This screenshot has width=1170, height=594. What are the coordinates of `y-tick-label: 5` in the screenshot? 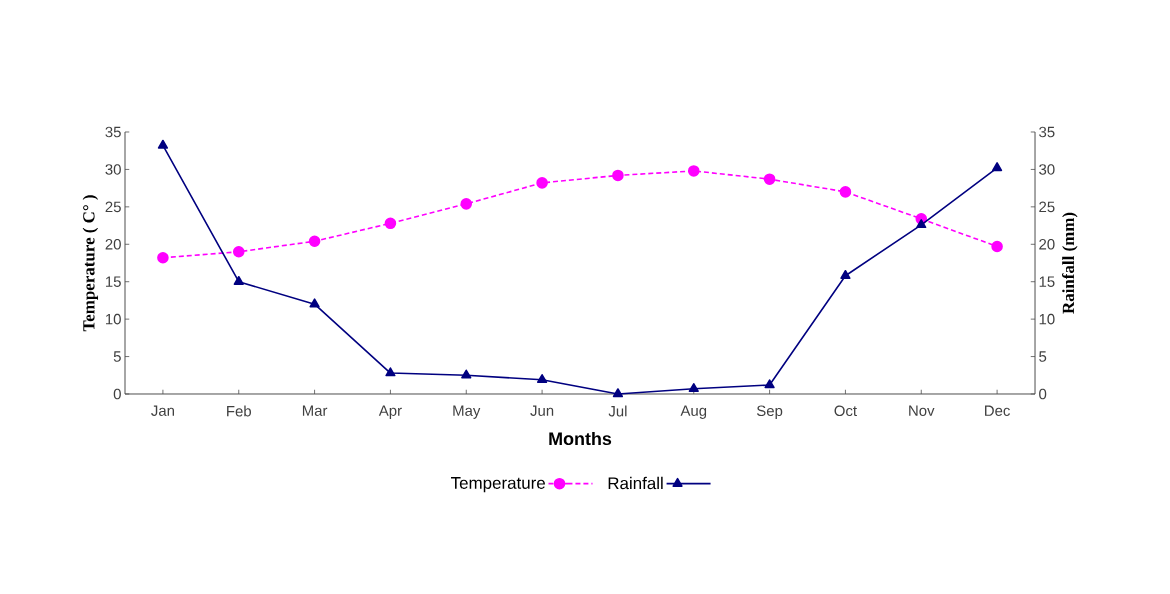 It's located at (117, 356).